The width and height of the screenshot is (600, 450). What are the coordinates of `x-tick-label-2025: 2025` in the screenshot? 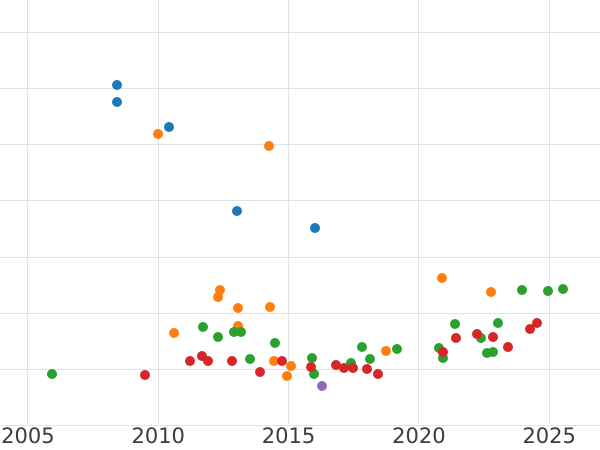 It's located at (549, 436).